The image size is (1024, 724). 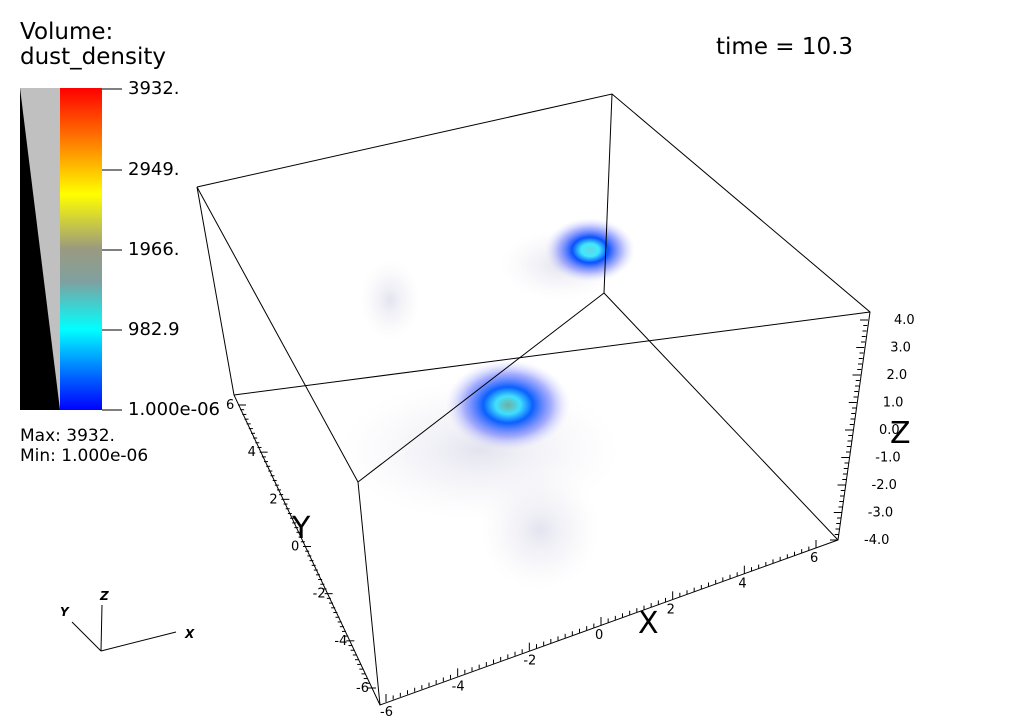 I want to click on y-axis-tick-label: -6, so click(x=362, y=688).